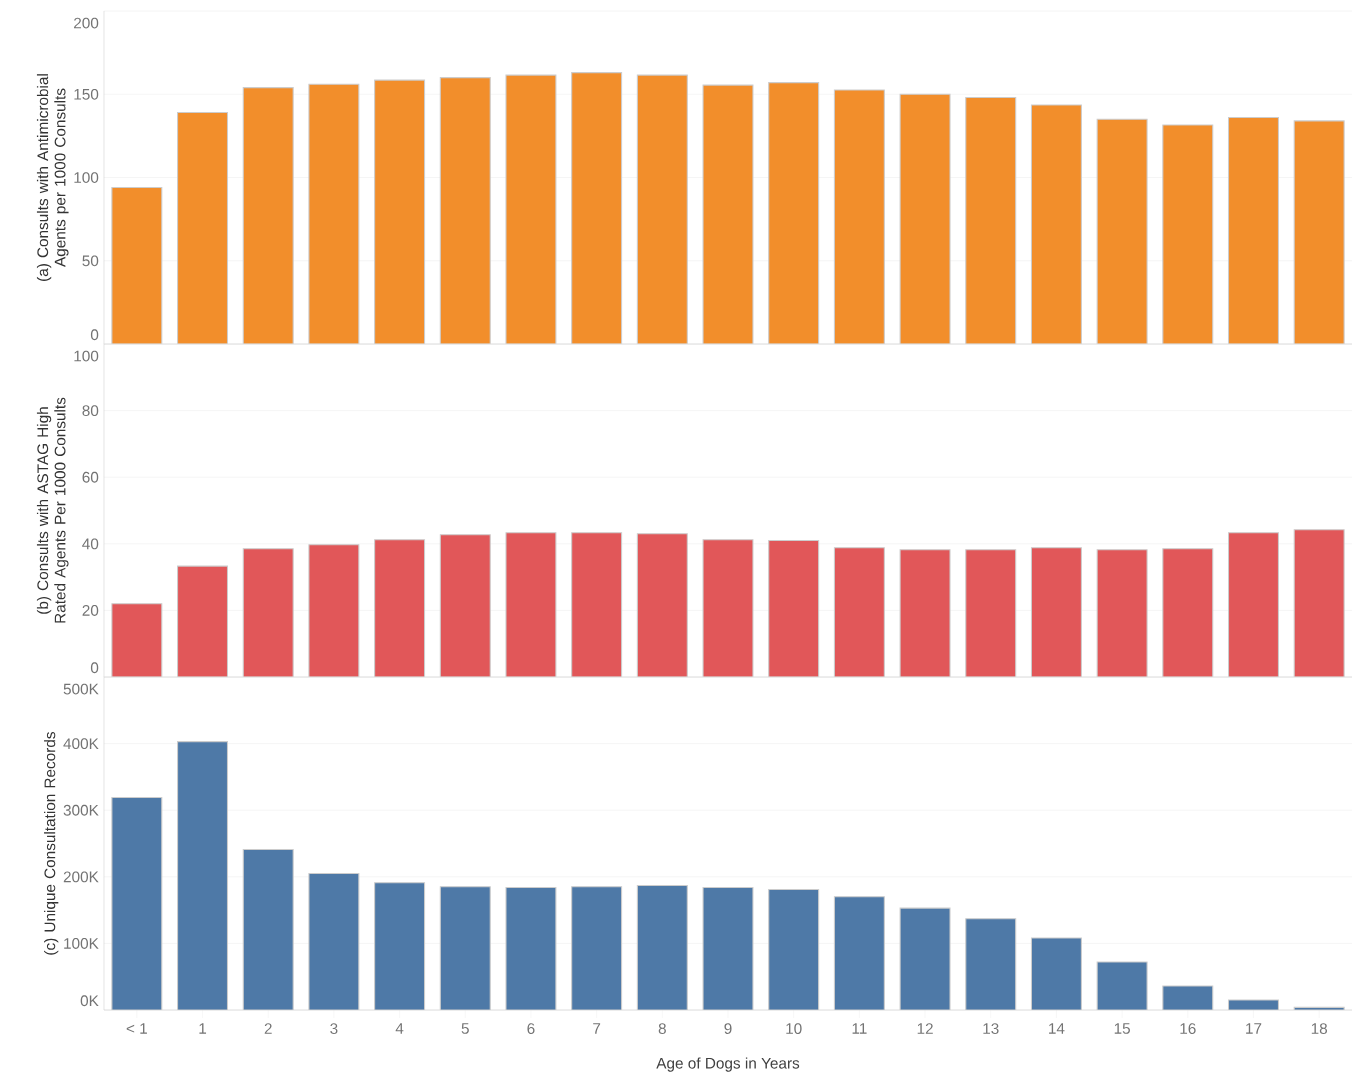 This screenshot has width=1354, height=1077. I want to click on y-axis-title: (c) Unique Consultation Records, so click(51, 843).